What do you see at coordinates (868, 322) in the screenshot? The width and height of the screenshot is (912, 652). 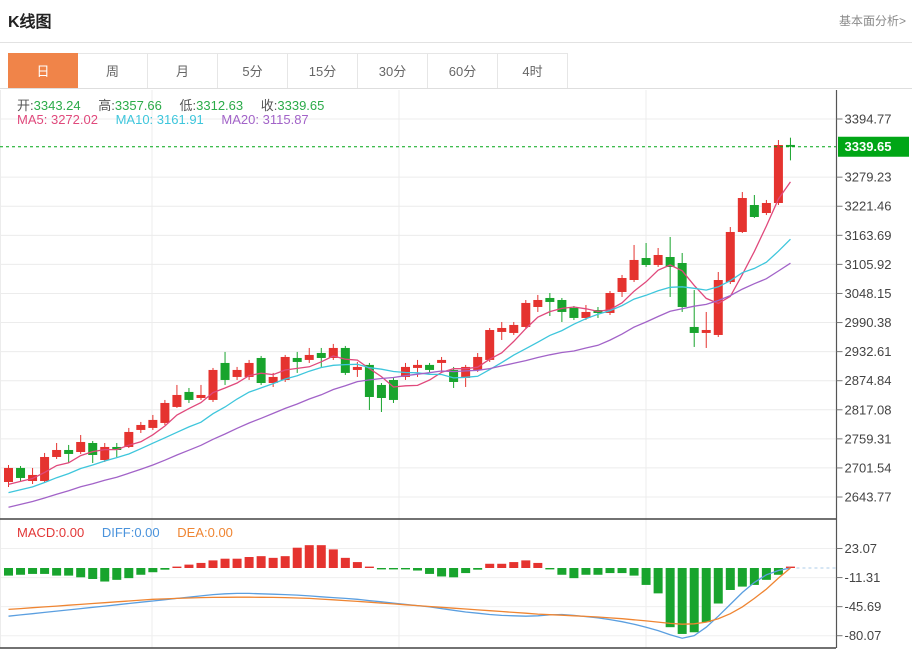 I see `axis-label: 2990.38` at bounding box center [868, 322].